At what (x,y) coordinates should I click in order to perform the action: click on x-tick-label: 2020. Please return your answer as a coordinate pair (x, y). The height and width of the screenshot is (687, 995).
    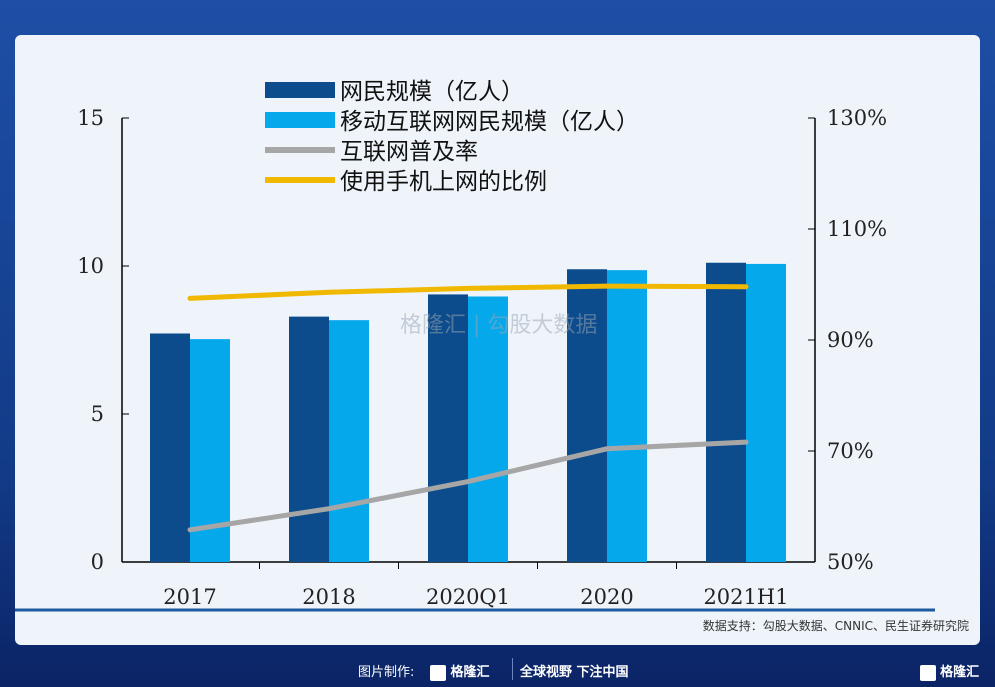
    Looking at the image, I should click on (606, 597).